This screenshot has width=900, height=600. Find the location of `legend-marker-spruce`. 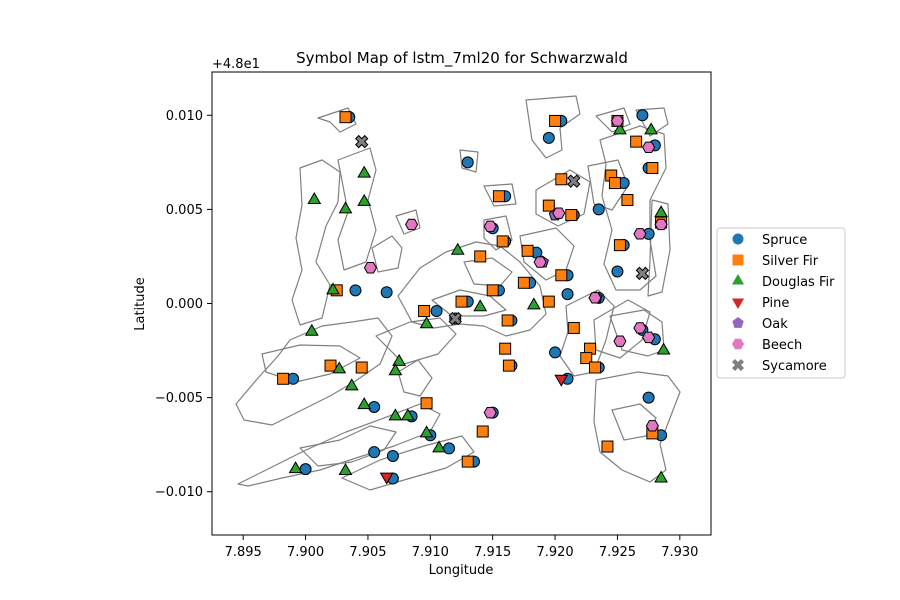

legend-marker-spruce is located at coordinates (738, 239).